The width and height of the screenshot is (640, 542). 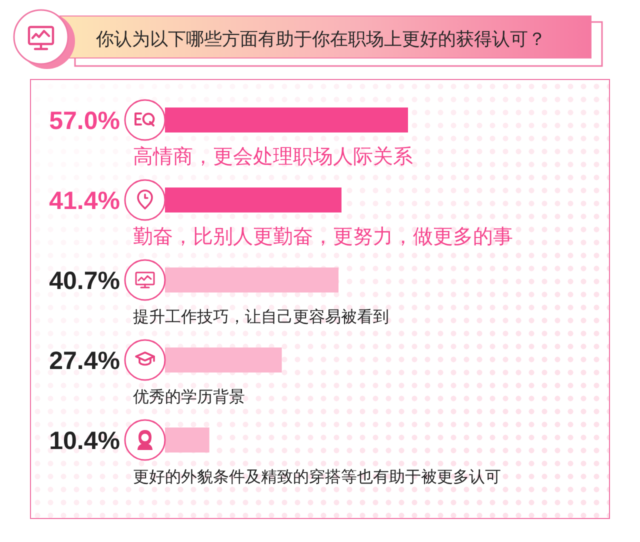 What do you see at coordinates (84, 121) in the screenshot?
I see `data-label: 57.0%` at bounding box center [84, 121].